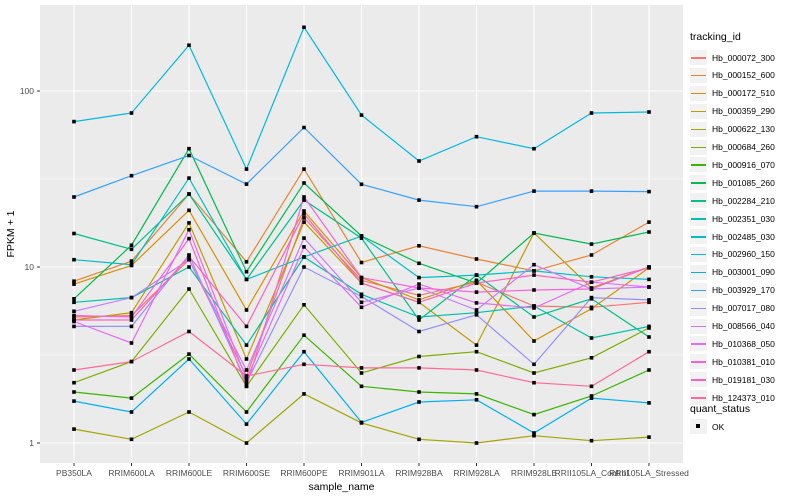 The image size is (800, 500). I want to click on legend-item-quant-ok: OK, so click(707, 426).